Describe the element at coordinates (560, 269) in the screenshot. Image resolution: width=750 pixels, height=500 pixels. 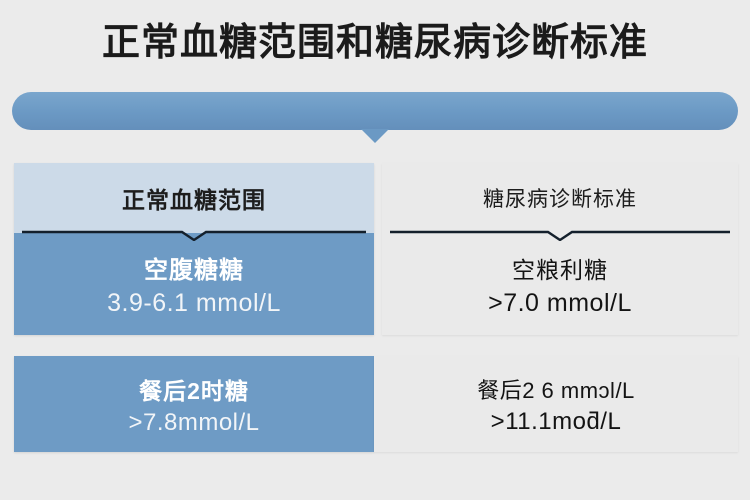
I see `diabetes-fasting-label: 空粮利糖` at that location.